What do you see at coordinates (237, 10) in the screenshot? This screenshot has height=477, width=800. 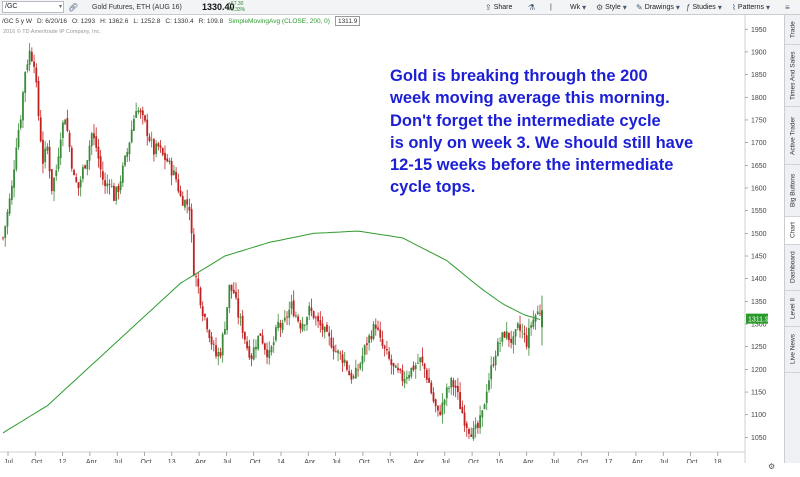 I see `change-percent: +5.33%` at bounding box center [237, 10].